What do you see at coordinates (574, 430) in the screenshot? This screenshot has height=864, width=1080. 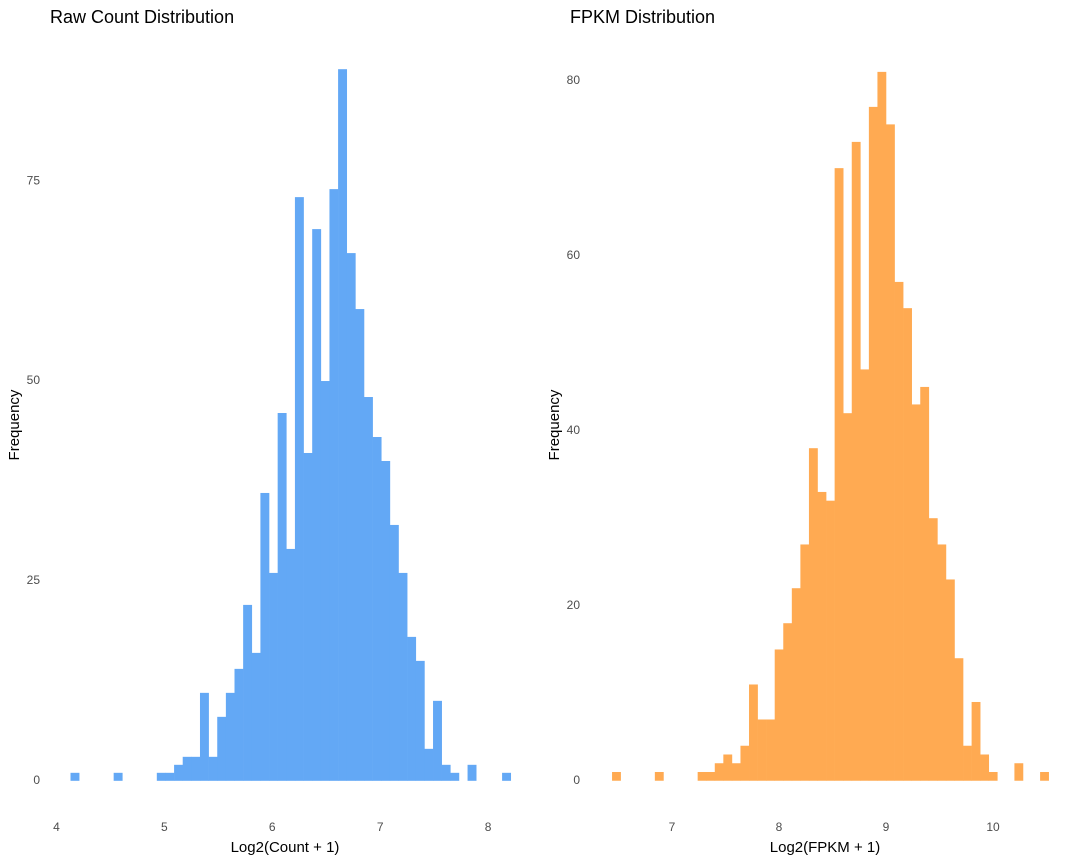 I see `y-tick-label: 40` at bounding box center [574, 430].